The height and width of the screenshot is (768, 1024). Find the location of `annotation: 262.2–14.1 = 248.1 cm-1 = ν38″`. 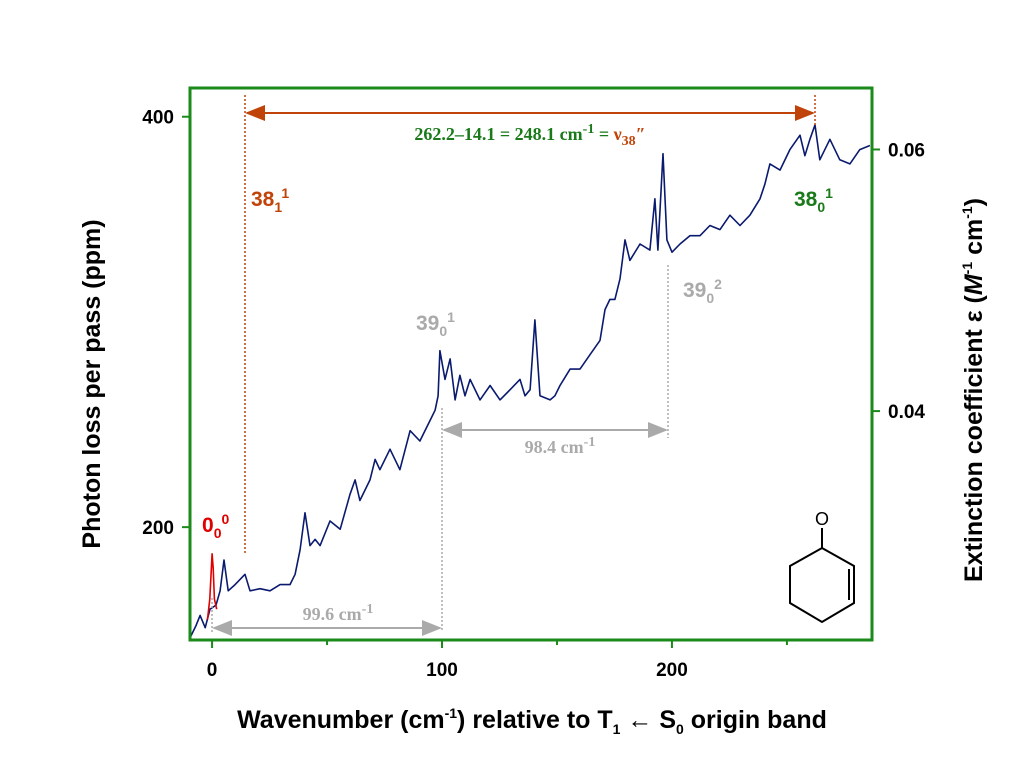

annotation: 262.2–14.1 = 248.1 cm-1 = ν38″ is located at coordinates (529, 135).